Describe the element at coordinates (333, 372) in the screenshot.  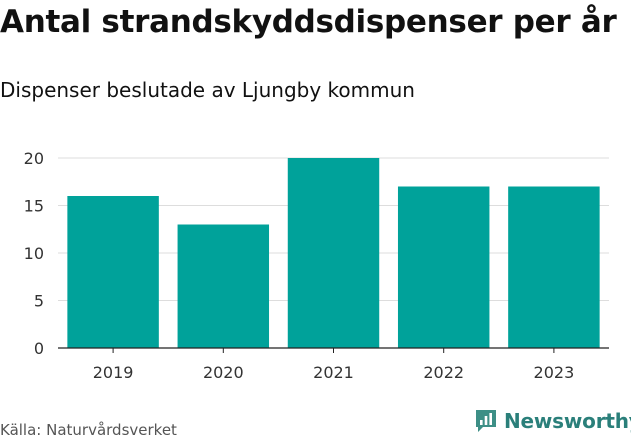
I see `x-tick-label: 2021` at that location.